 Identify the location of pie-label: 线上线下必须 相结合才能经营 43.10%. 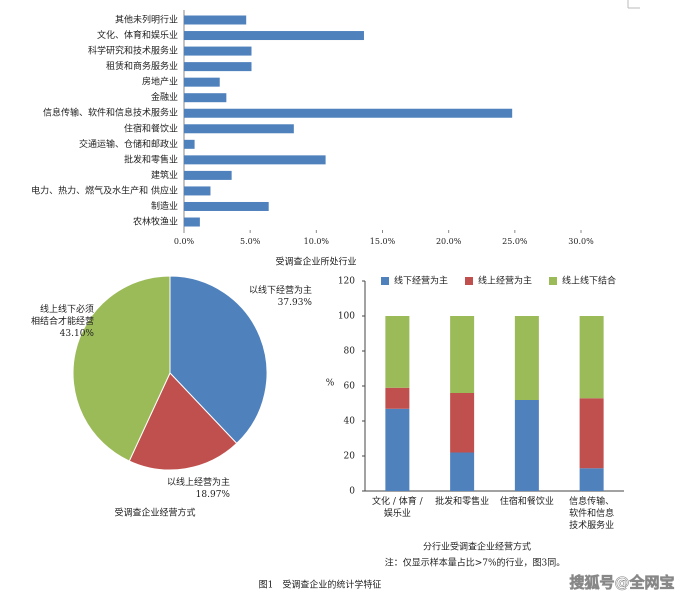
(54, 322).